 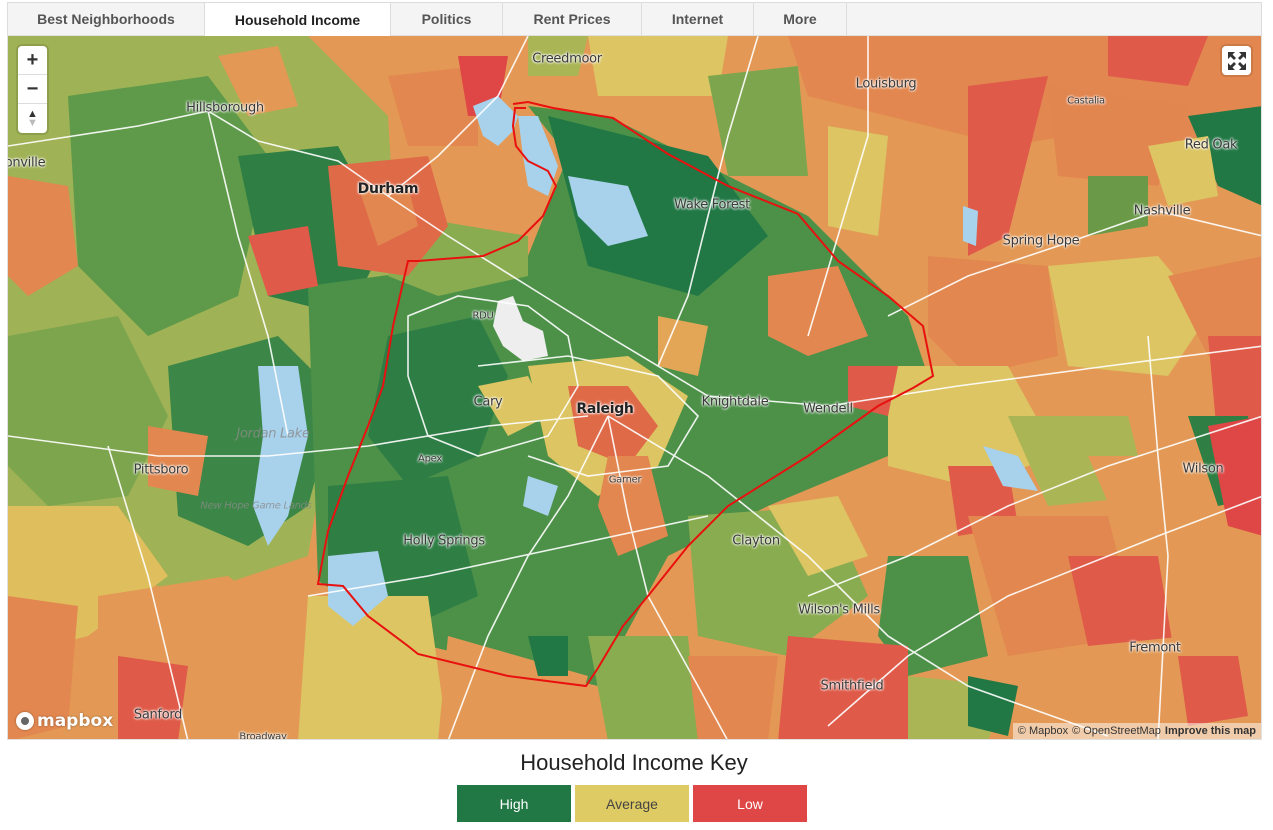 What do you see at coordinates (1043, 731) in the screenshot?
I see `mapbox-attribution-link: © Mapbox` at bounding box center [1043, 731].